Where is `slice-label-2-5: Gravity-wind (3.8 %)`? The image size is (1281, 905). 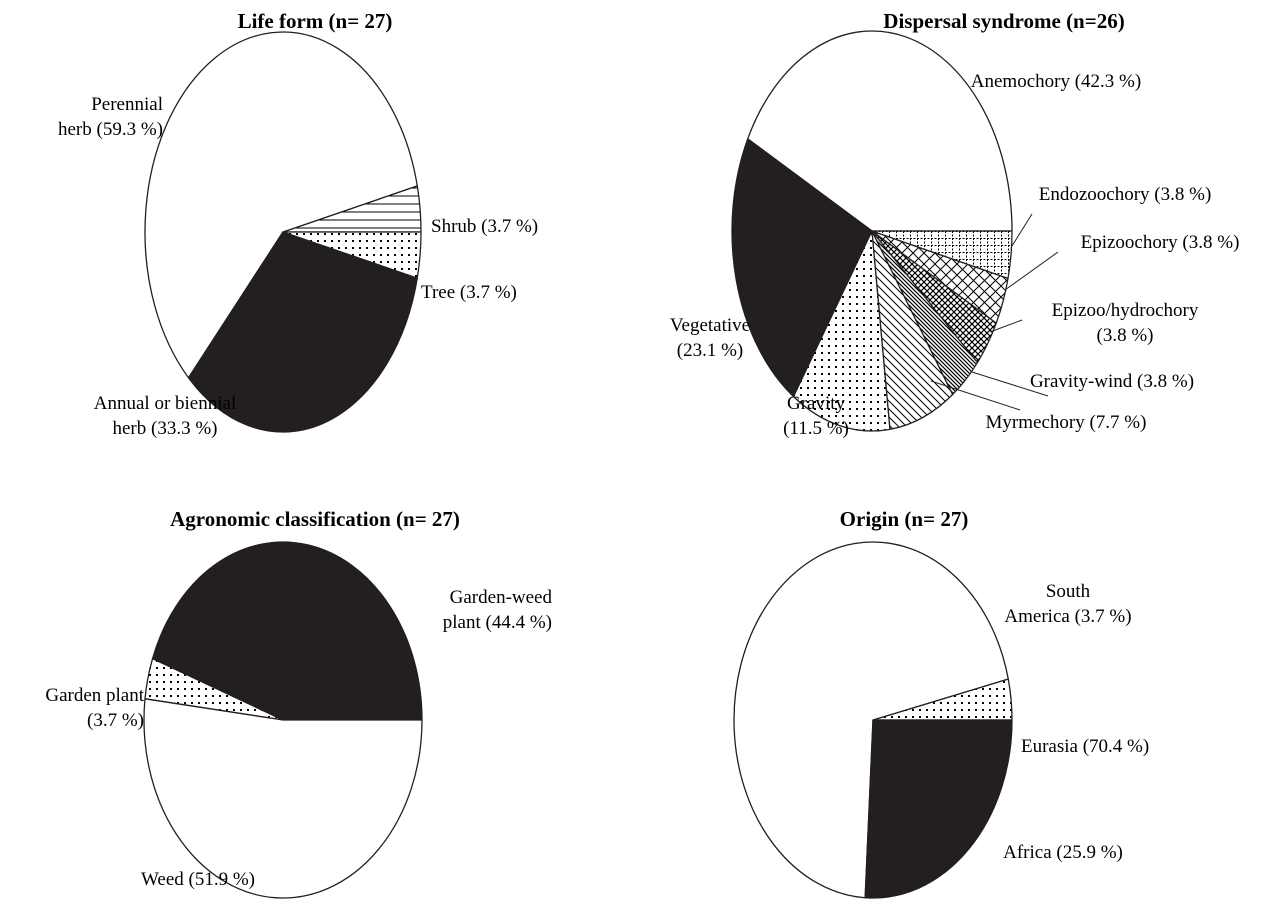
slice-label-2-5: Gravity-wind (3.8 %) is located at coordinates (1112, 381).